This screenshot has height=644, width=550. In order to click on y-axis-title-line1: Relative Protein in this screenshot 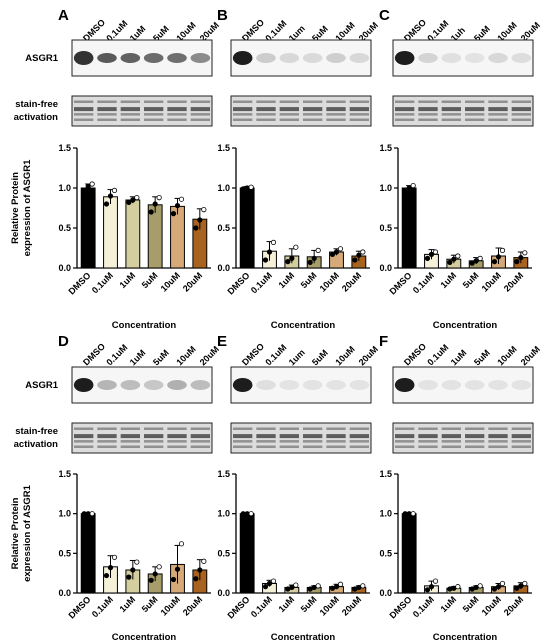, I will do `click(15, 533)`.